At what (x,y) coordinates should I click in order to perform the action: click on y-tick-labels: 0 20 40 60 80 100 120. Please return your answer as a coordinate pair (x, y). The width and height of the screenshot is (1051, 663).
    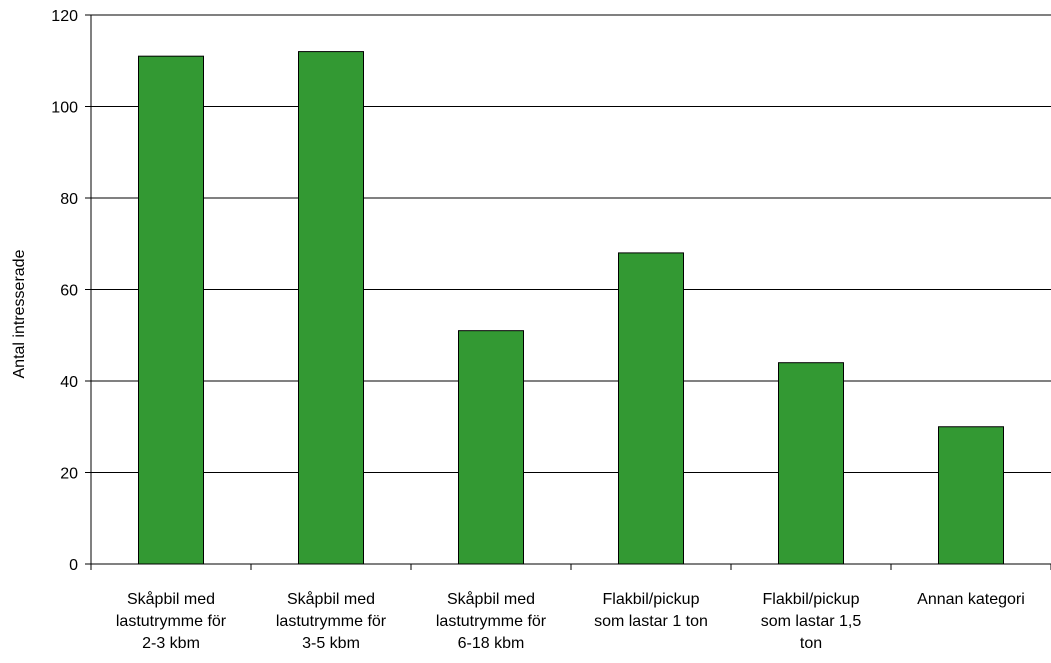
    Looking at the image, I should click on (64, 291).